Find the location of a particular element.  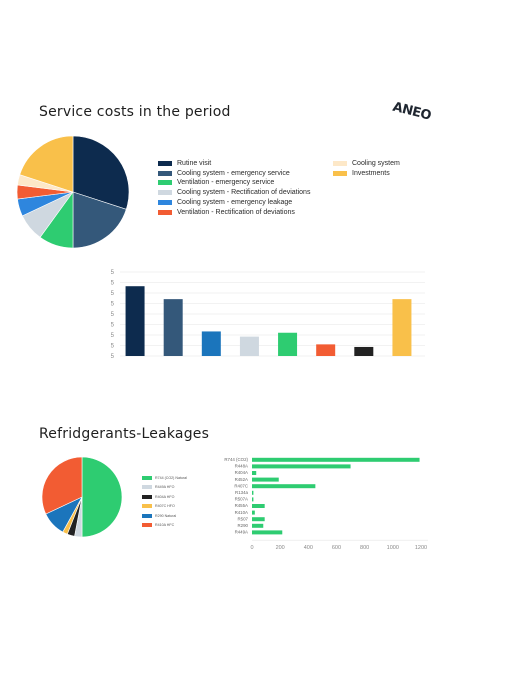

refrigerants-legend-item: R407C HFO is located at coordinates (158, 506).